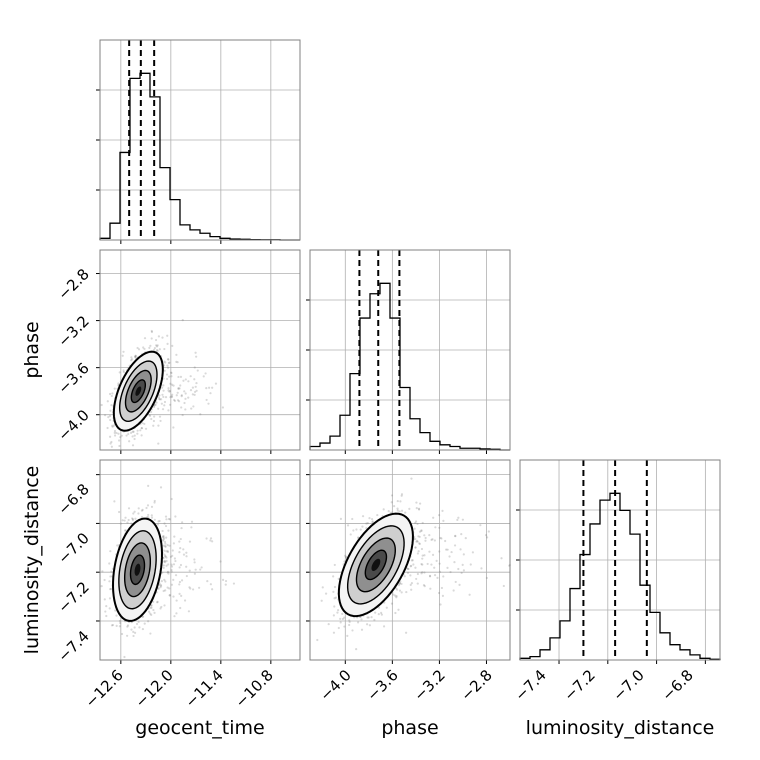 The image size is (760, 760). I want to click on panel-density-geocent_time-phase, so click(198, 351).